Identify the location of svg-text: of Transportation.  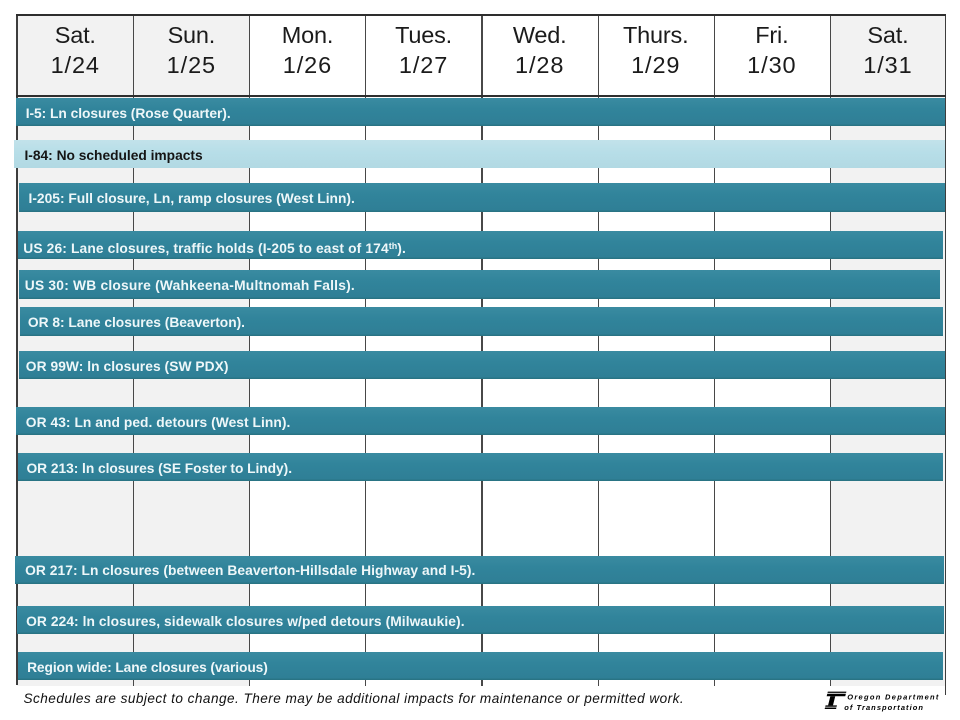
(884, 707).